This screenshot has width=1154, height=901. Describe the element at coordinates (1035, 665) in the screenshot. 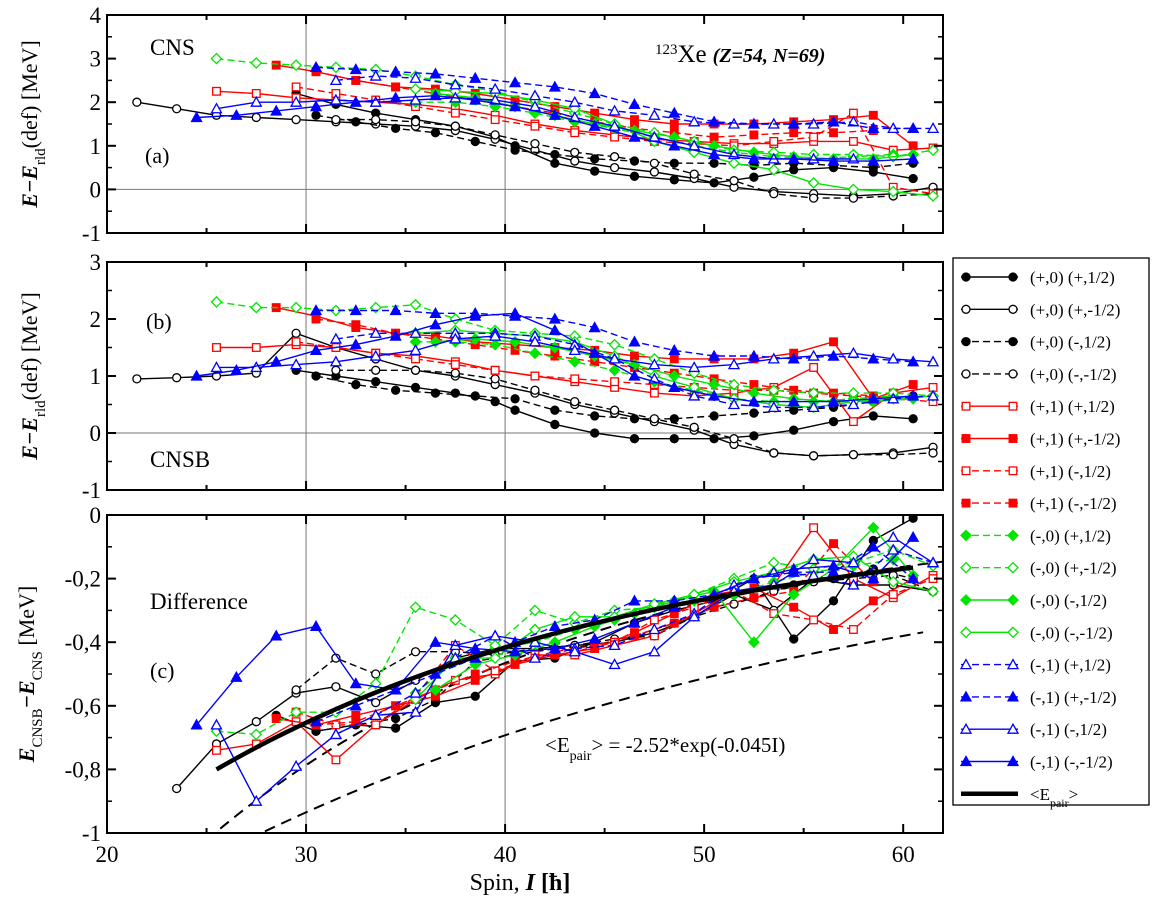

I see `legend-item: (-,1) (+,1/2)` at that location.